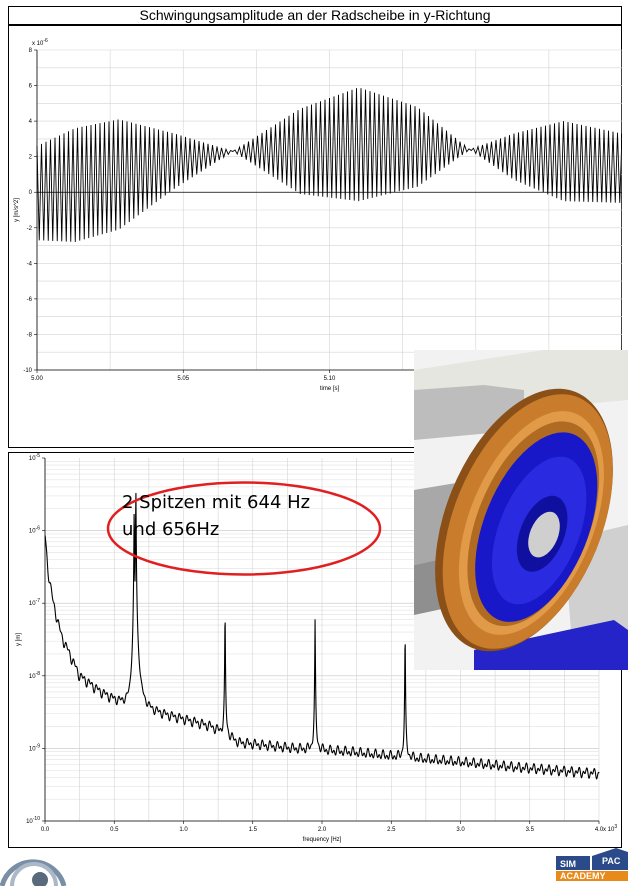  I want to click on time-y-tick-label: 4, so click(31, 122).